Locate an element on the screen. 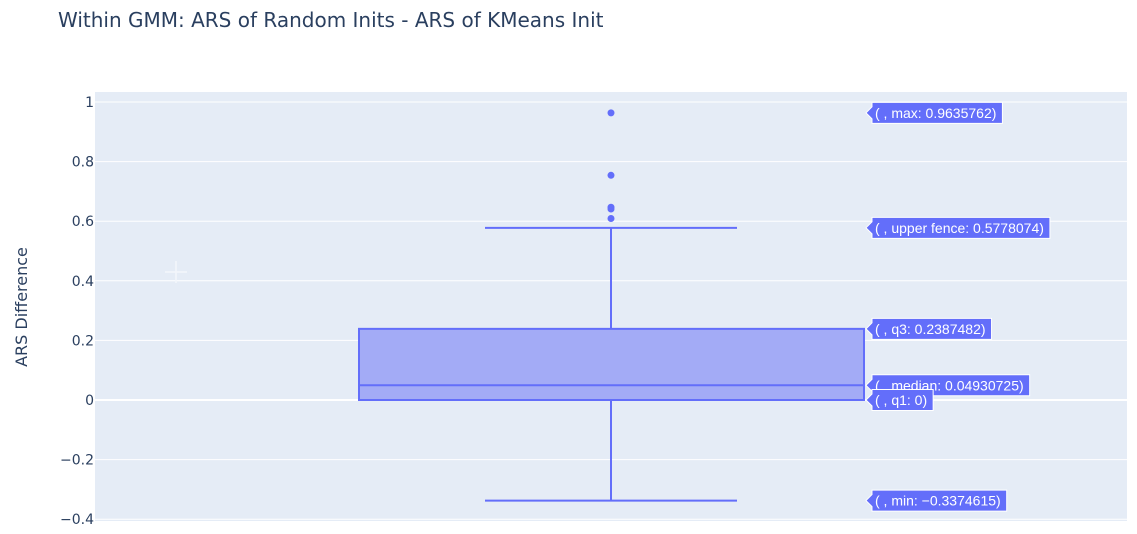 The width and height of the screenshot is (1137, 534). hover-label-text: ( , upper fence: 0.5778074) is located at coordinates (959, 228).